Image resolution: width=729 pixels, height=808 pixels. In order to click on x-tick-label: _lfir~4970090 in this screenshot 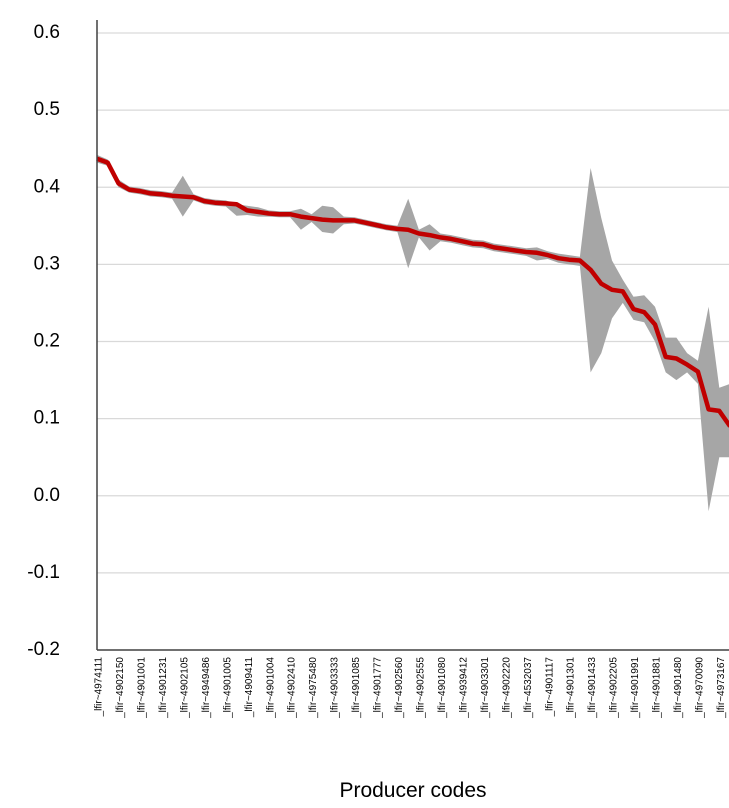, I will do `click(700, 688)`.